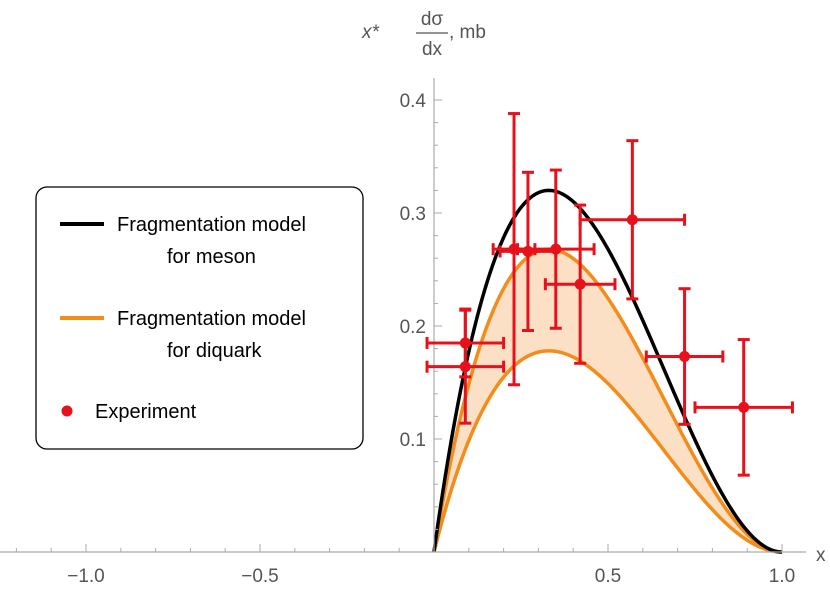  What do you see at coordinates (467, 32) in the screenshot?
I see `y-axis-label-suffix: , mb` at bounding box center [467, 32].